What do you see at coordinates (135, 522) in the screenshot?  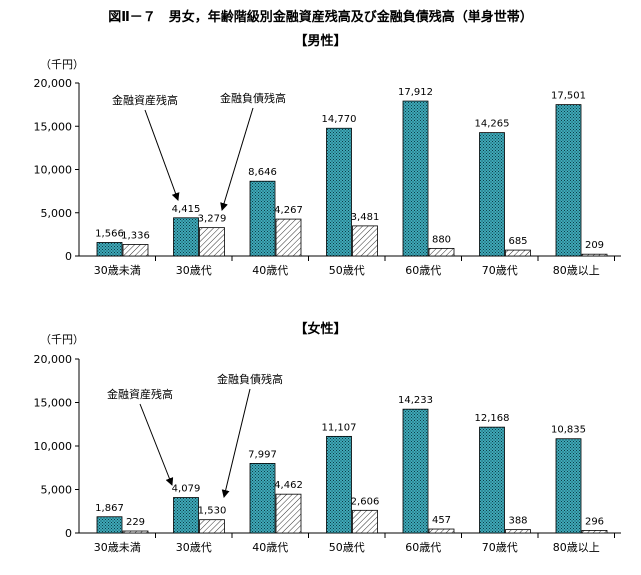 I see `data-label: 229` at bounding box center [135, 522].